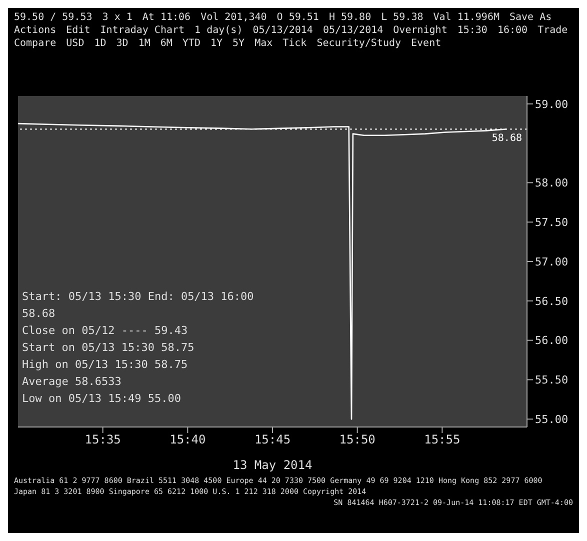  Describe the element at coordinates (420, 30) in the screenshot. I see `text: Overnight` at that location.